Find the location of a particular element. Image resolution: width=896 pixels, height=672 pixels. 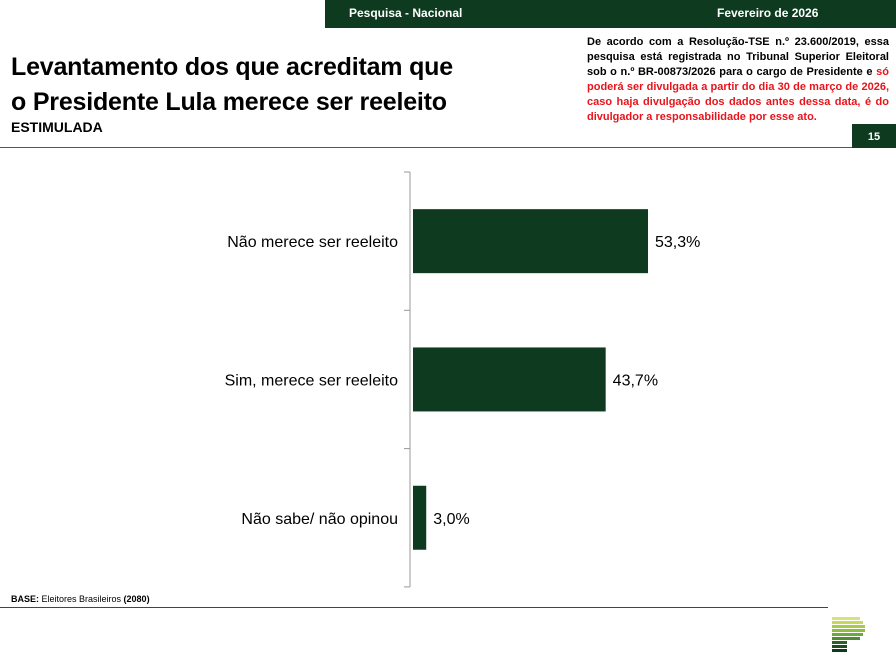

category-label: Não merece ser reeleito is located at coordinates (312, 242).